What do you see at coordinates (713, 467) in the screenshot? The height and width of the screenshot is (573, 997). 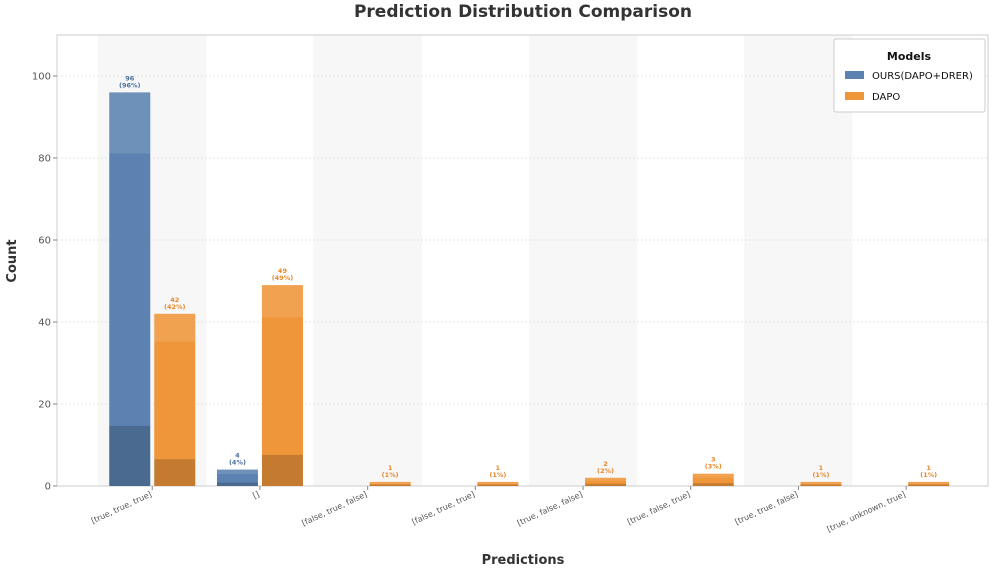 I see `data-label-percent: (3%)` at bounding box center [713, 467].